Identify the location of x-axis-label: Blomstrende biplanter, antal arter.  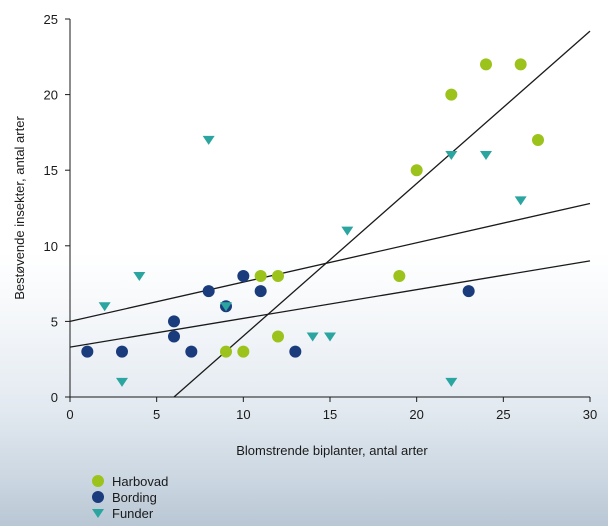
(332, 450).